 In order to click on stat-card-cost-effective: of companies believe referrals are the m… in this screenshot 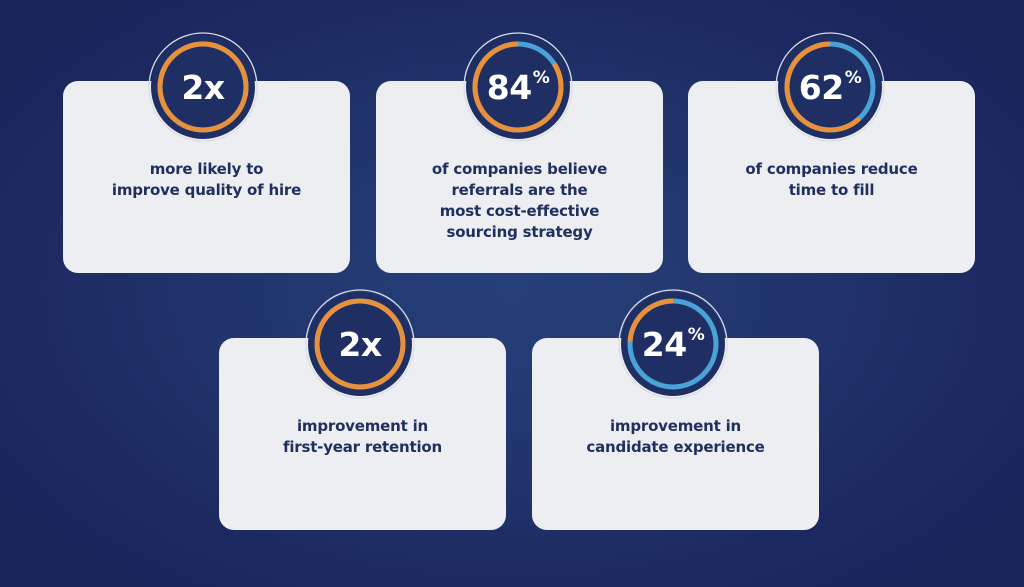, I will do `click(519, 177)`.